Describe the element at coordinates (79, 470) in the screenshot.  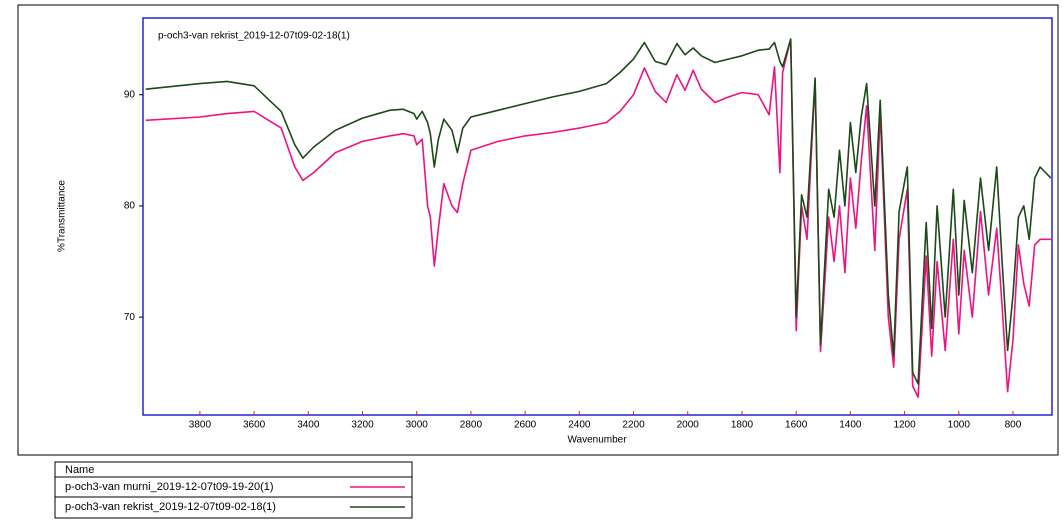
I see `legend-title: Name` at that location.